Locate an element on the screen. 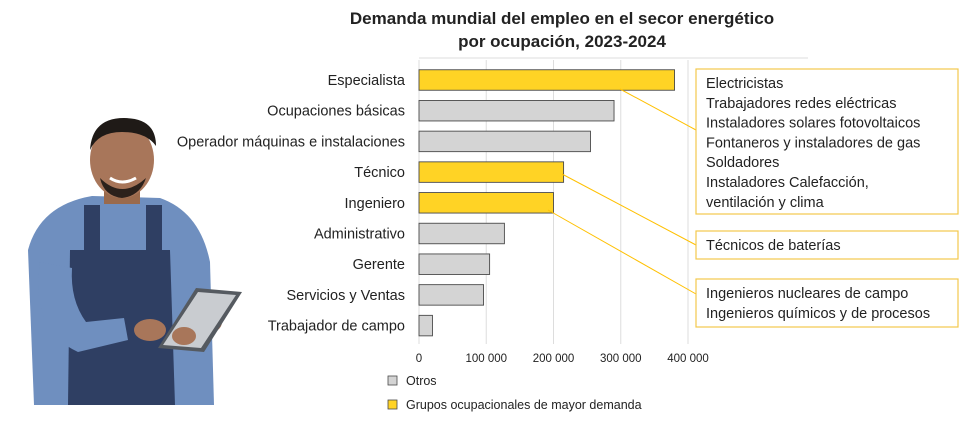 The width and height of the screenshot is (960, 425). chart-title-line-2: por ocupación, 2023-2024 is located at coordinates (562, 41).